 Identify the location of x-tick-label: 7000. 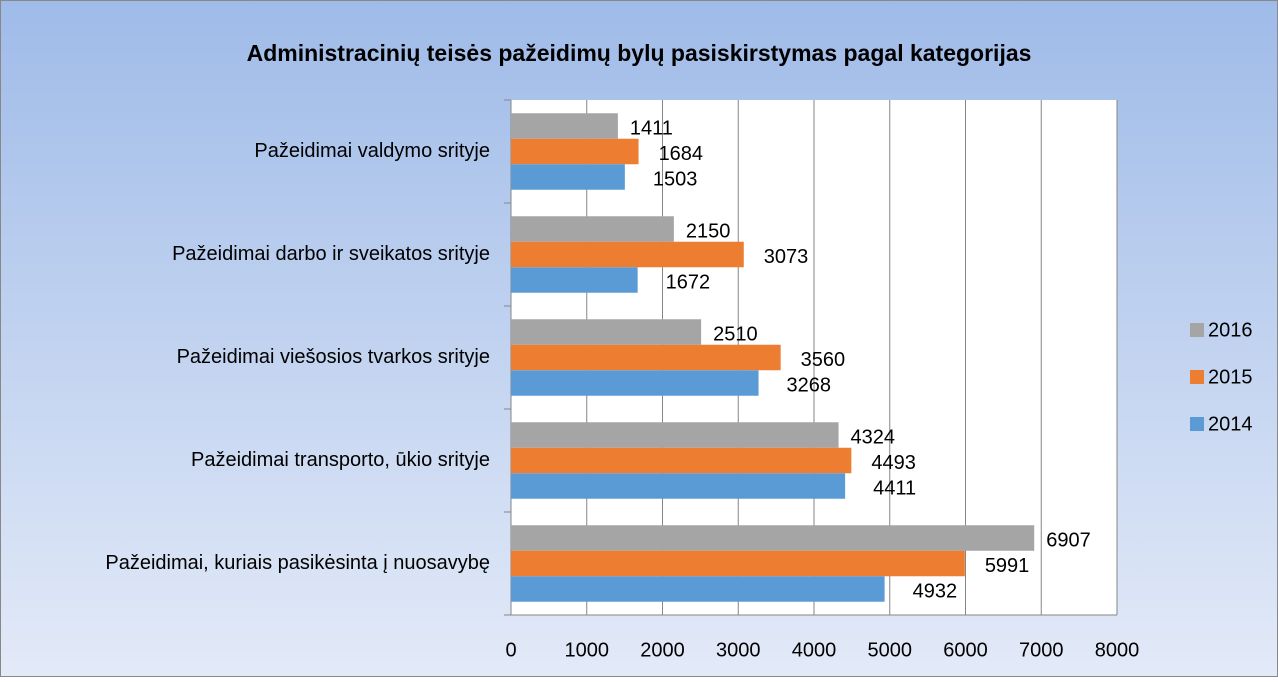
(1041, 650).